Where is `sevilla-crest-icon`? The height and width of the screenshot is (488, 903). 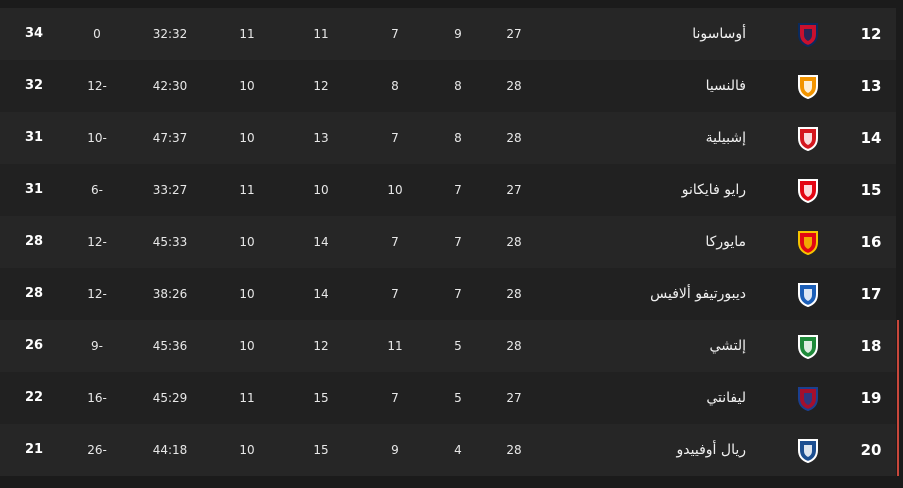 sevilla-crest-icon is located at coordinates (808, 138).